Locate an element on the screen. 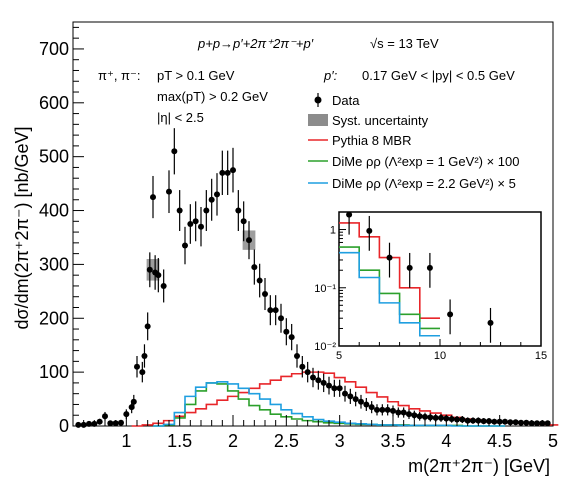 This screenshot has height=480, width=567. y-tick-label: 200 is located at coordinates (54, 318).